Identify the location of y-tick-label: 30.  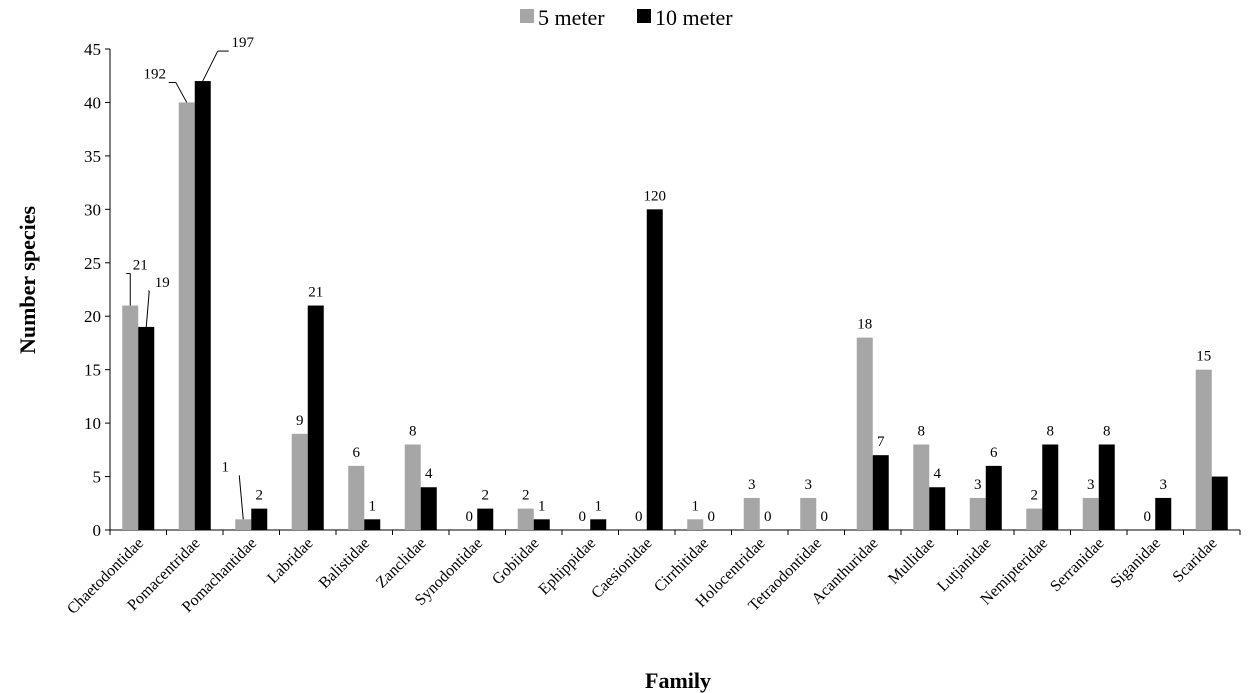
(92, 209).